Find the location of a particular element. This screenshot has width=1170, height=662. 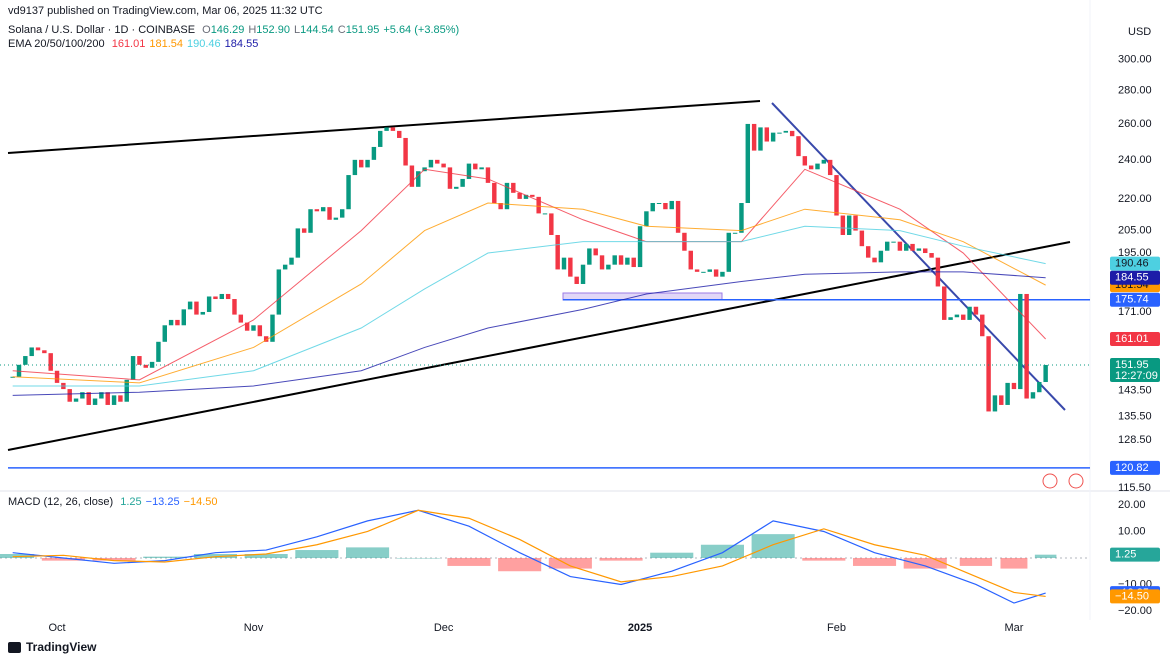

macd-tag-label: 1.25 is located at coordinates (1125, 555).